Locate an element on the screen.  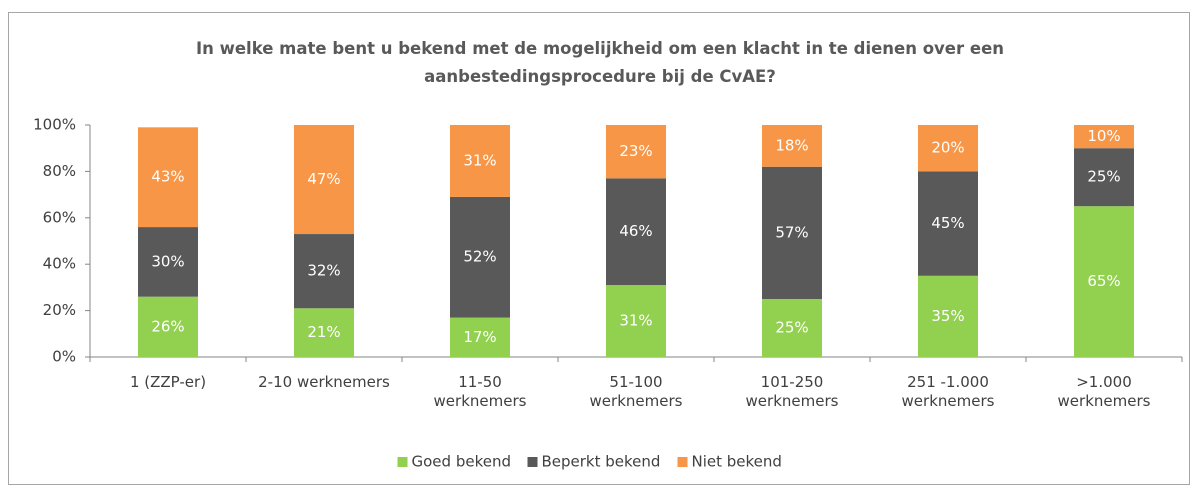
data-label: 17% is located at coordinates (479, 337).